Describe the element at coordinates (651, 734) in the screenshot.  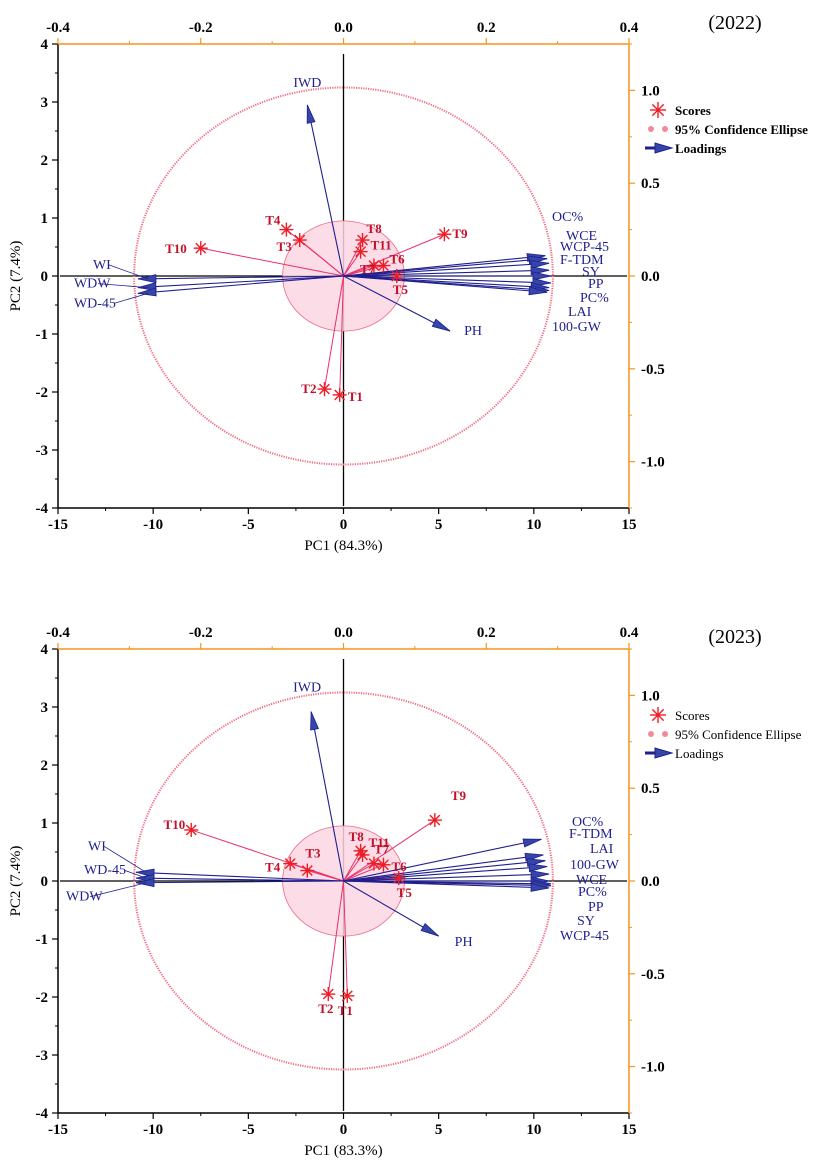
I see `legend-ellipse-dot` at that location.